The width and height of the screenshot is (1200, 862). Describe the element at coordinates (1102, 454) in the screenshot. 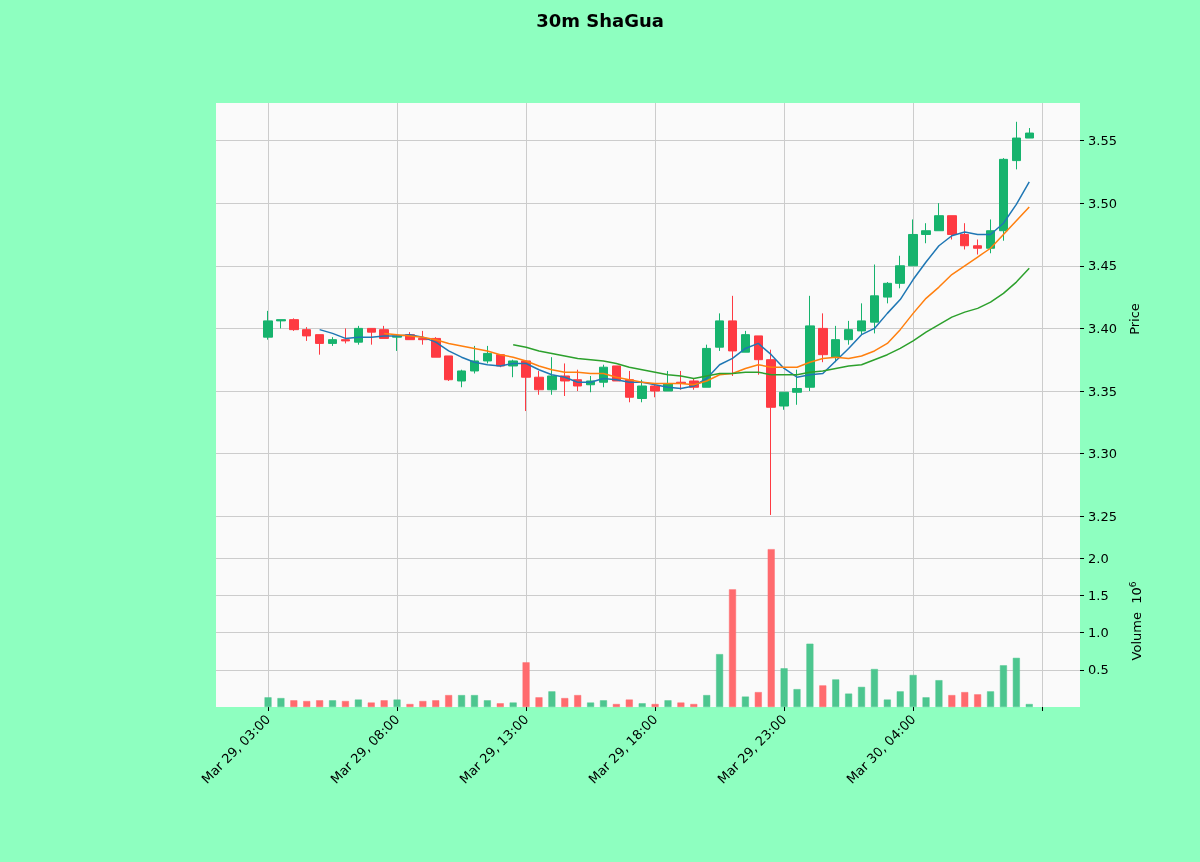

I see `y-tick-label: 3.30` at that location.